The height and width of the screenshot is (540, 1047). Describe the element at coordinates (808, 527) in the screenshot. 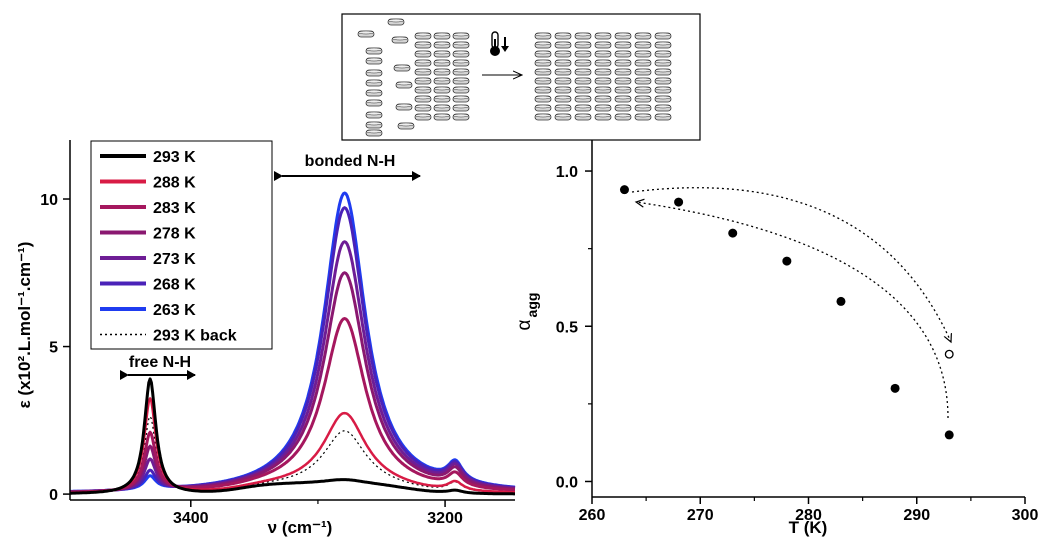

I see `x-axis-label: T (K)` at that location.